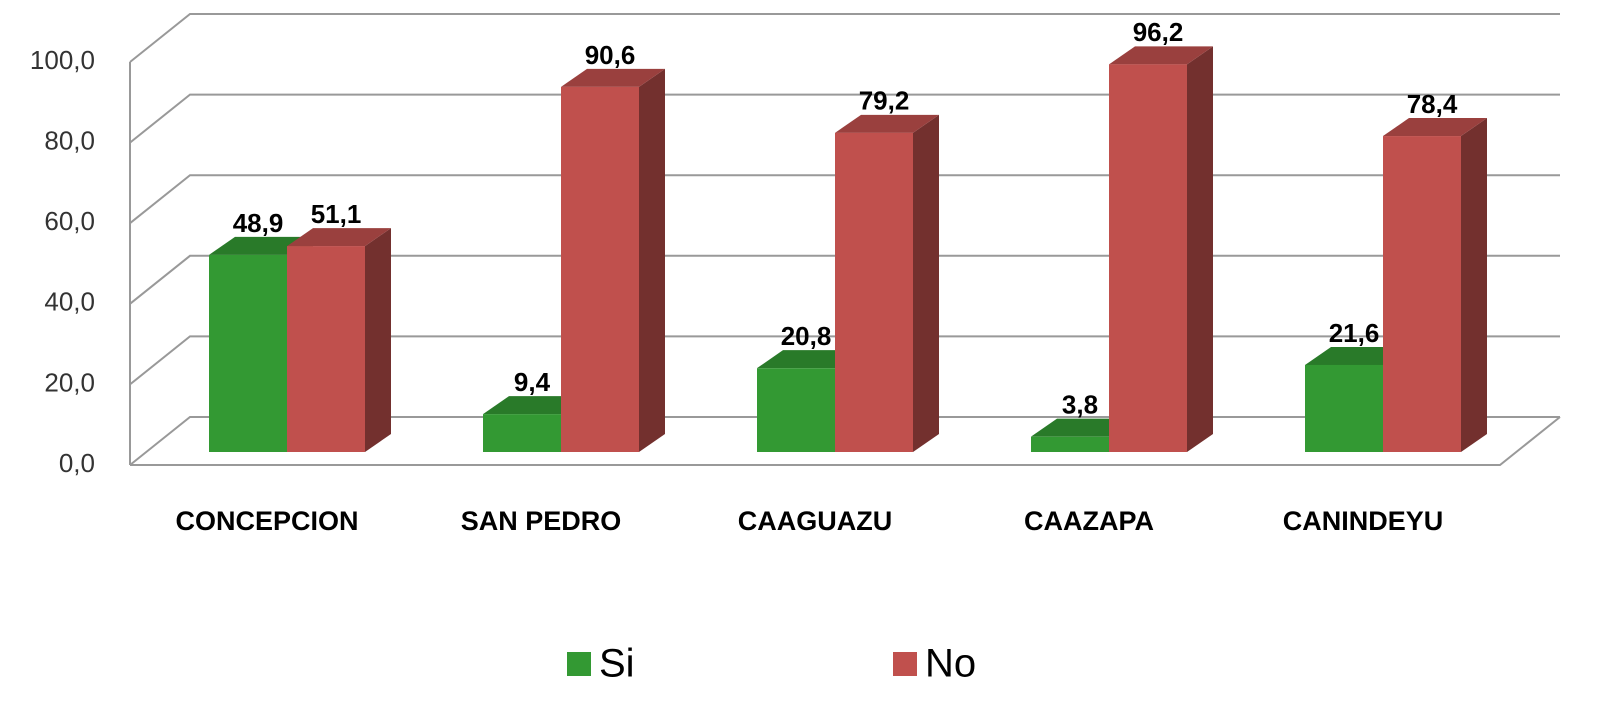 This screenshot has height=706, width=1613. Describe the element at coordinates (815, 521) in the screenshot. I see `x-tick-label: CAAGUAZU` at that location.